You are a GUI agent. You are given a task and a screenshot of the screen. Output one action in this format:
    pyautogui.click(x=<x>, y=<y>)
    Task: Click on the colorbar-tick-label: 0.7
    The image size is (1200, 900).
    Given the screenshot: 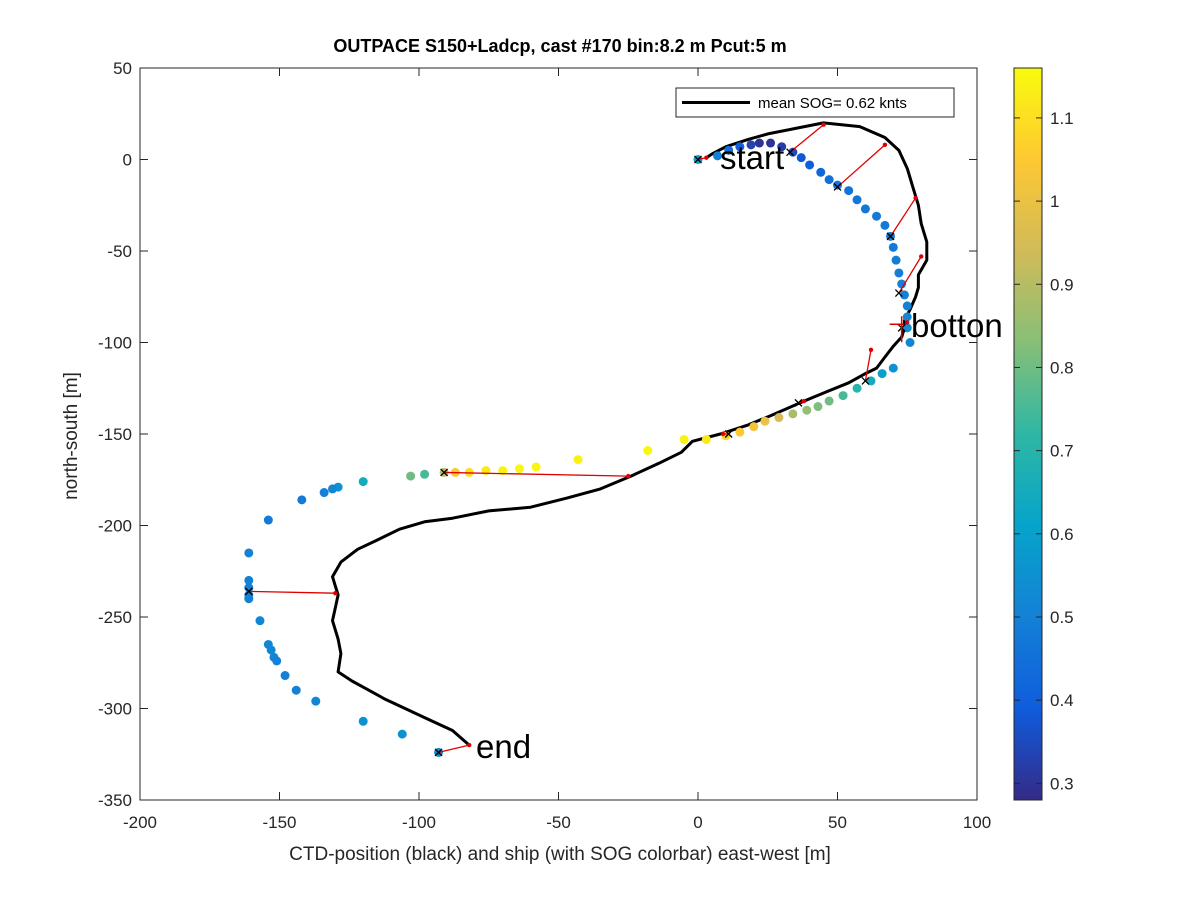 What is the action you would take?
    pyautogui.click(x=1062, y=451)
    